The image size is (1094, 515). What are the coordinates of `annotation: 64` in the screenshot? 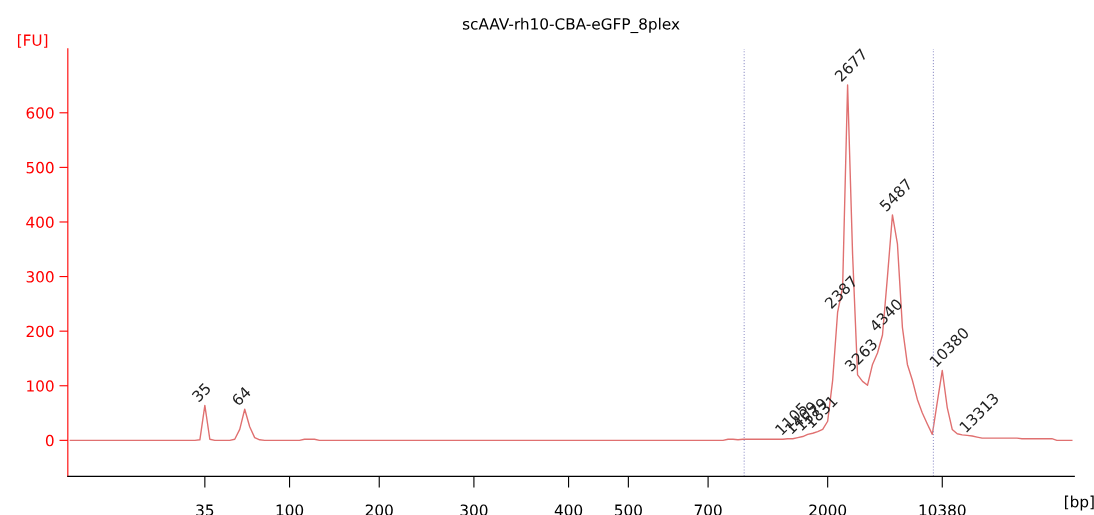 It's located at (241, 396).